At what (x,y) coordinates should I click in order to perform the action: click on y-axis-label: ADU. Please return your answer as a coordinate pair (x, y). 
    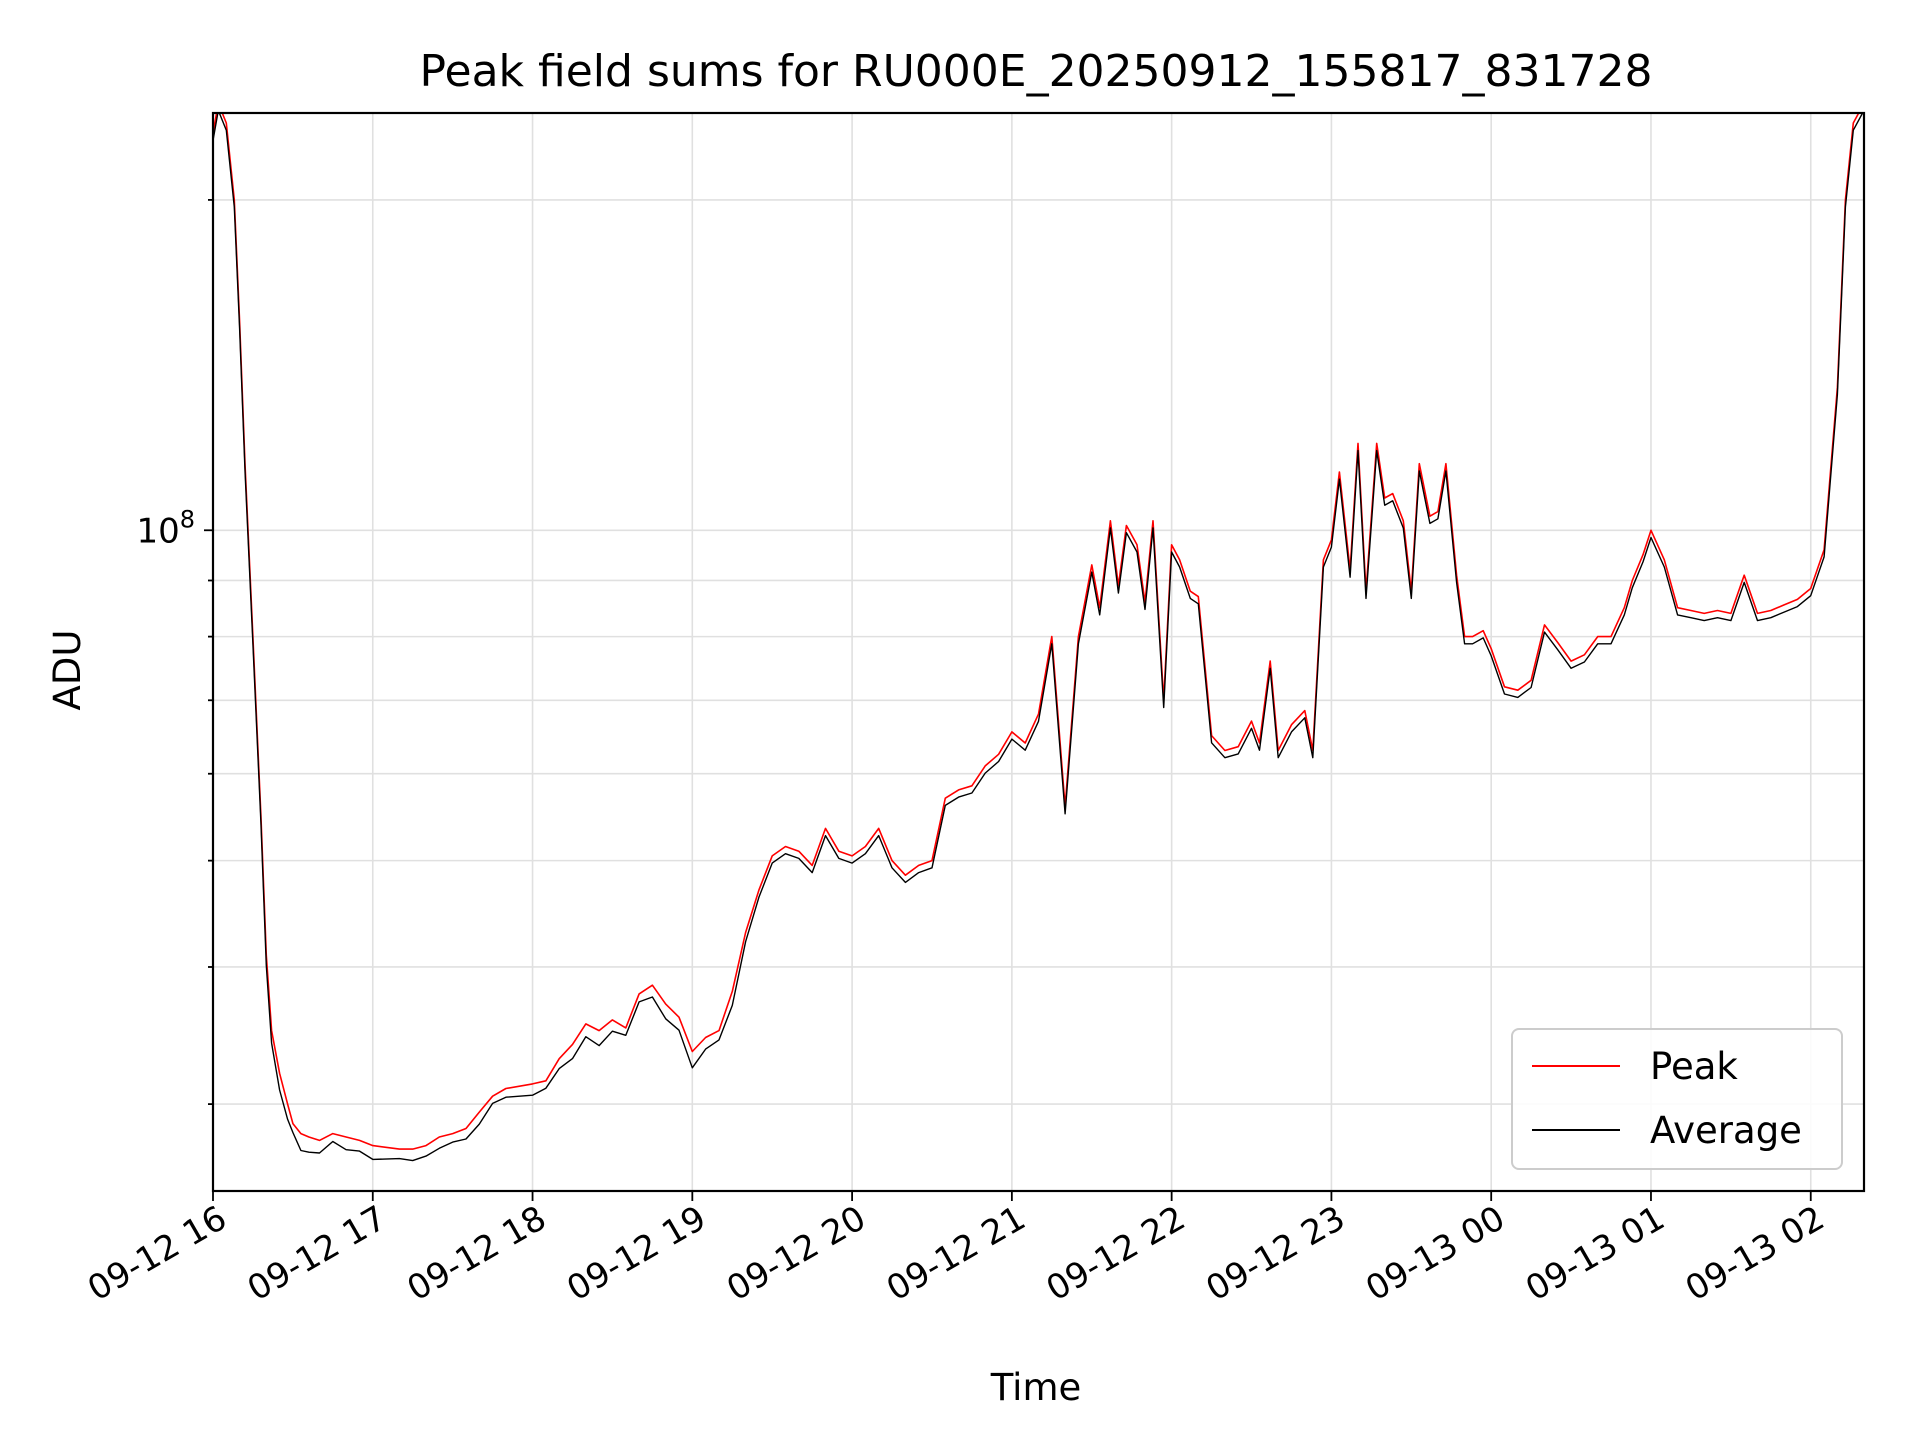
    Looking at the image, I should click on (67, 670).